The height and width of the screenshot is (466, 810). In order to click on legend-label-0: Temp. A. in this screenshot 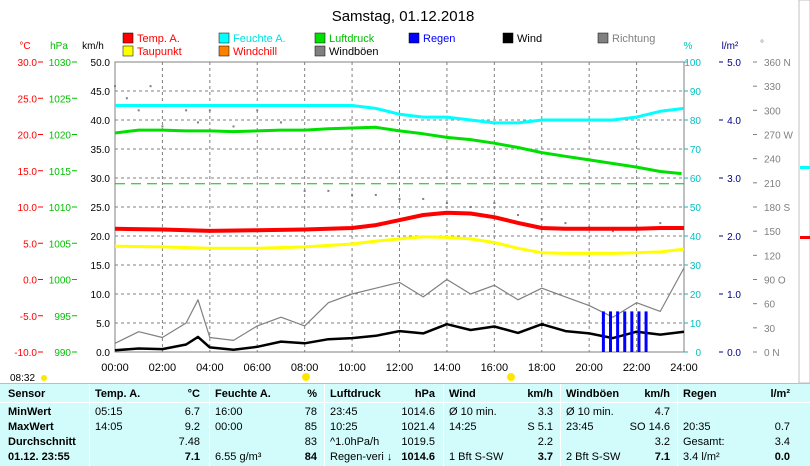, I will do `click(158, 39)`.